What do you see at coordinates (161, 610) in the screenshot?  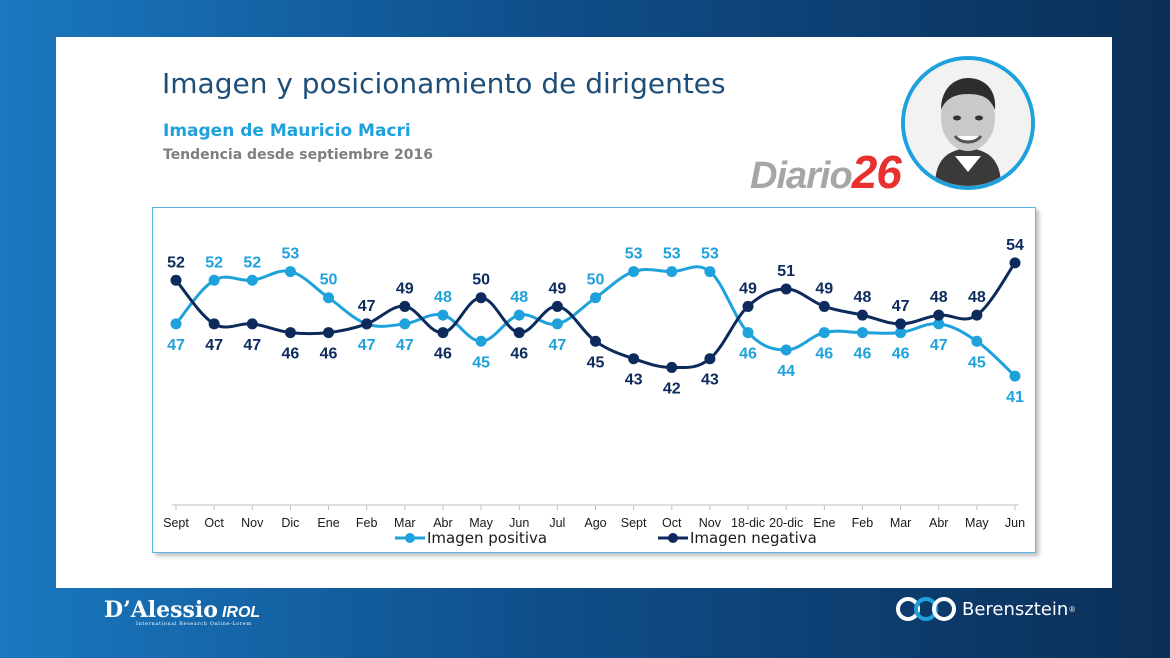 I see `footer-left-brand: D’Alessio` at bounding box center [161, 610].